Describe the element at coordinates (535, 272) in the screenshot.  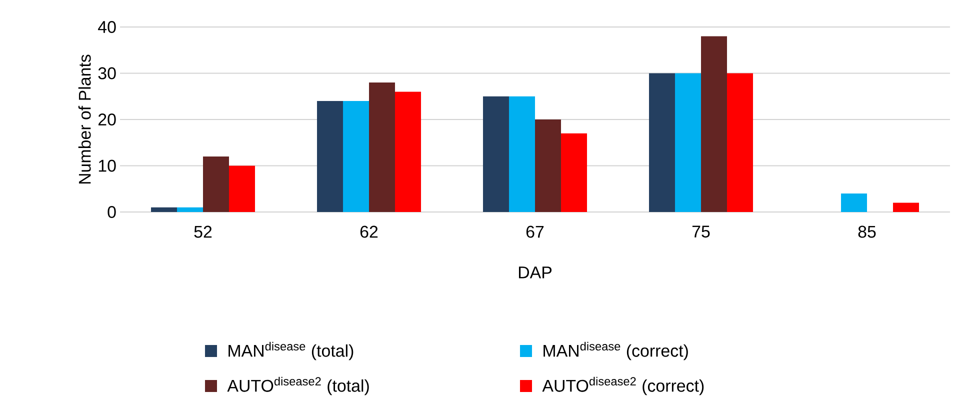
I see `x-axis-title: DAP` at that location.